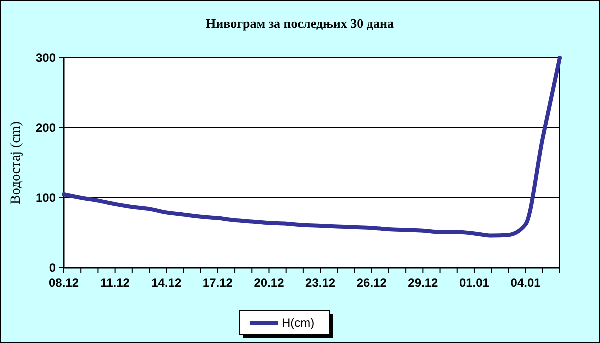 The image size is (600, 343). Describe the element at coordinates (372, 283) in the screenshot. I see `x-tick-label: 26.12` at that location.